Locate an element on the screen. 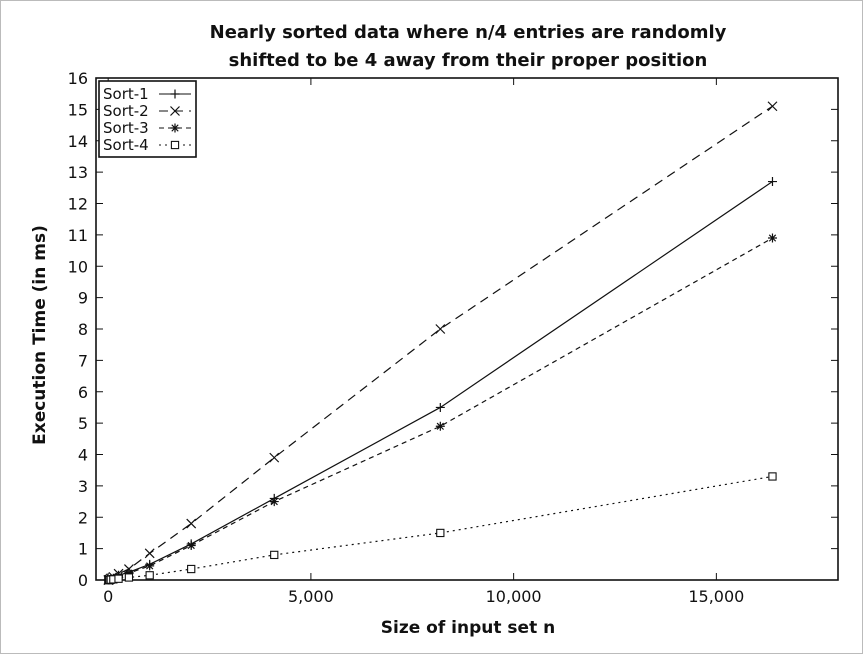 The height and width of the screenshot is (654, 863). x-tick-label: 15,000 is located at coordinates (716, 596).